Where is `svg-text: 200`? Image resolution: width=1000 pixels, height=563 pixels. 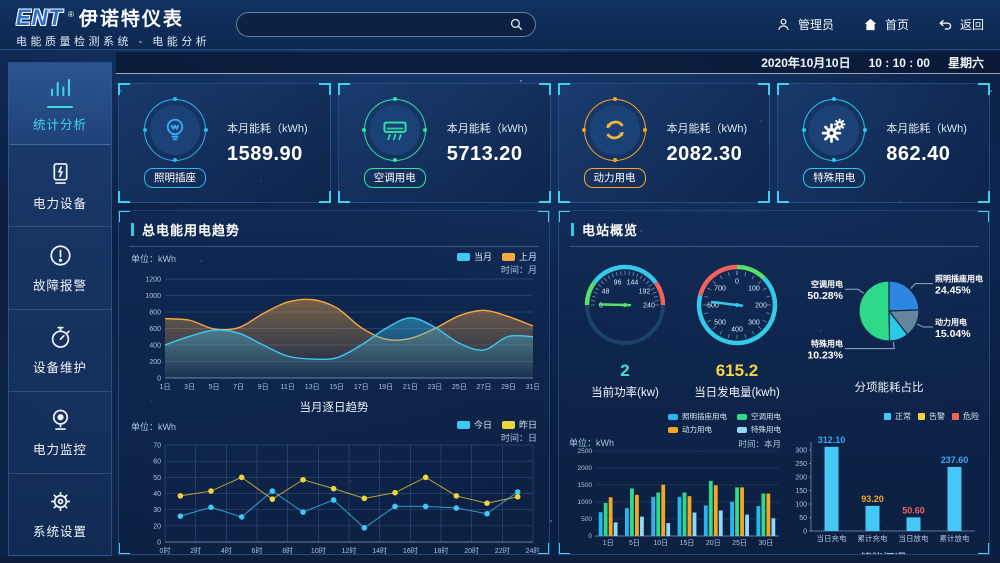 svg-text: 200 is located at coordinates (761, 306).